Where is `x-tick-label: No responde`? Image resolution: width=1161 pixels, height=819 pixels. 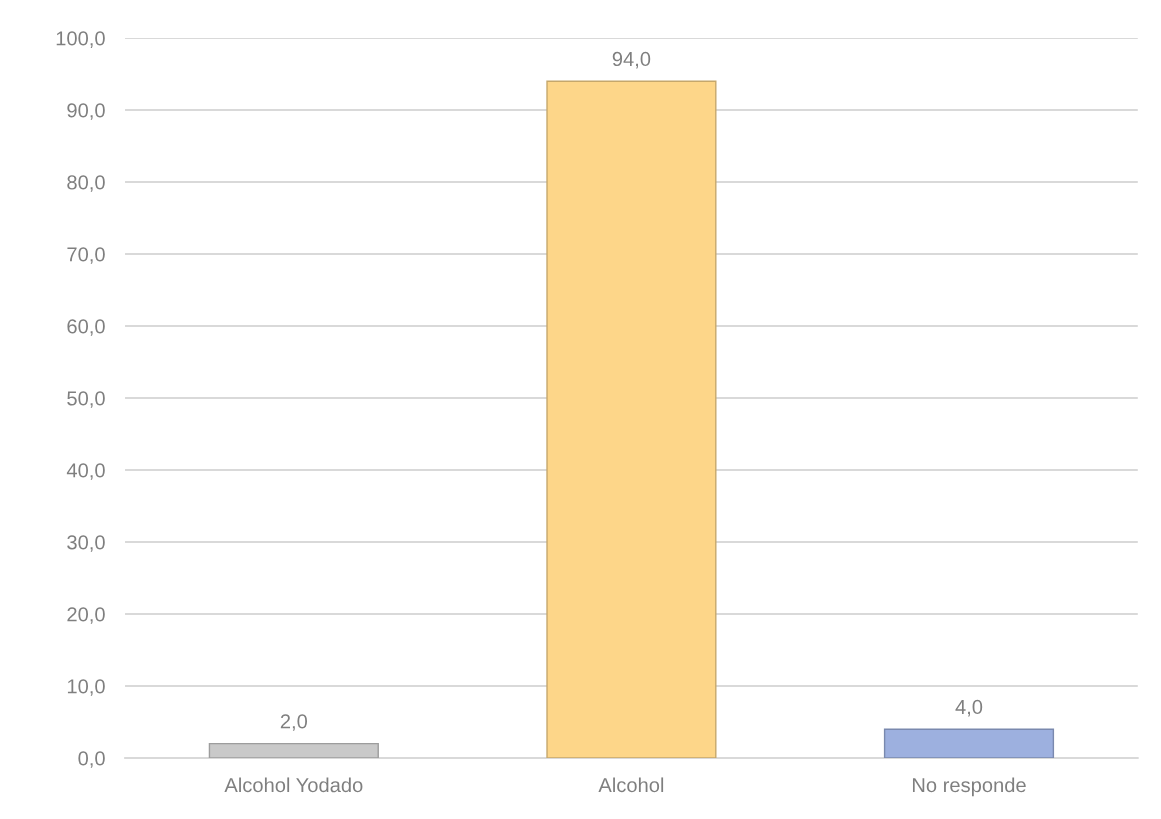
x-tick-label: No responde is located at coordinates (969, 787).